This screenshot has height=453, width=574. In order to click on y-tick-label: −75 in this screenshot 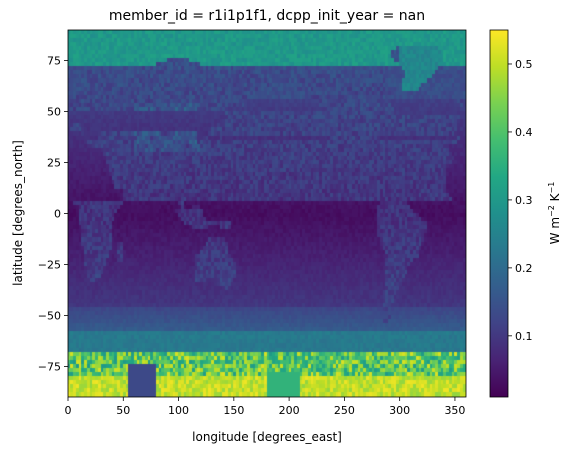, I will do `click(49, 366)`.